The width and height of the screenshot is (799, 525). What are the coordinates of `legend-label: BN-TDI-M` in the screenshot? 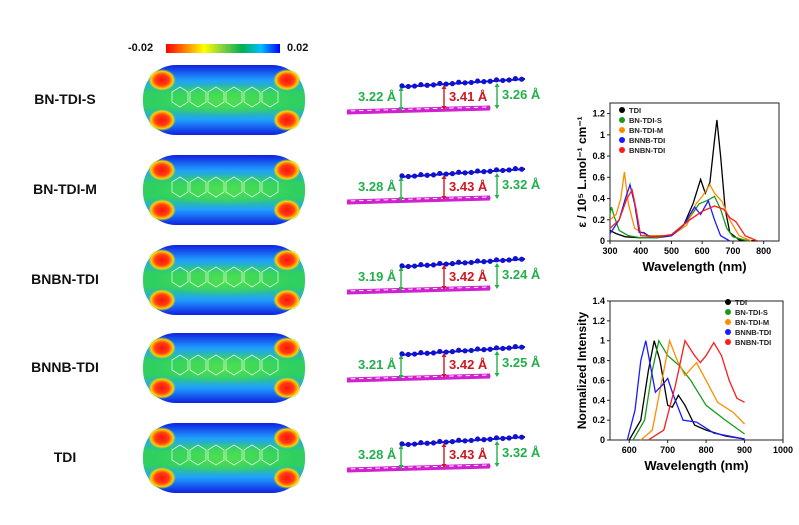 It's located at (752, 322).